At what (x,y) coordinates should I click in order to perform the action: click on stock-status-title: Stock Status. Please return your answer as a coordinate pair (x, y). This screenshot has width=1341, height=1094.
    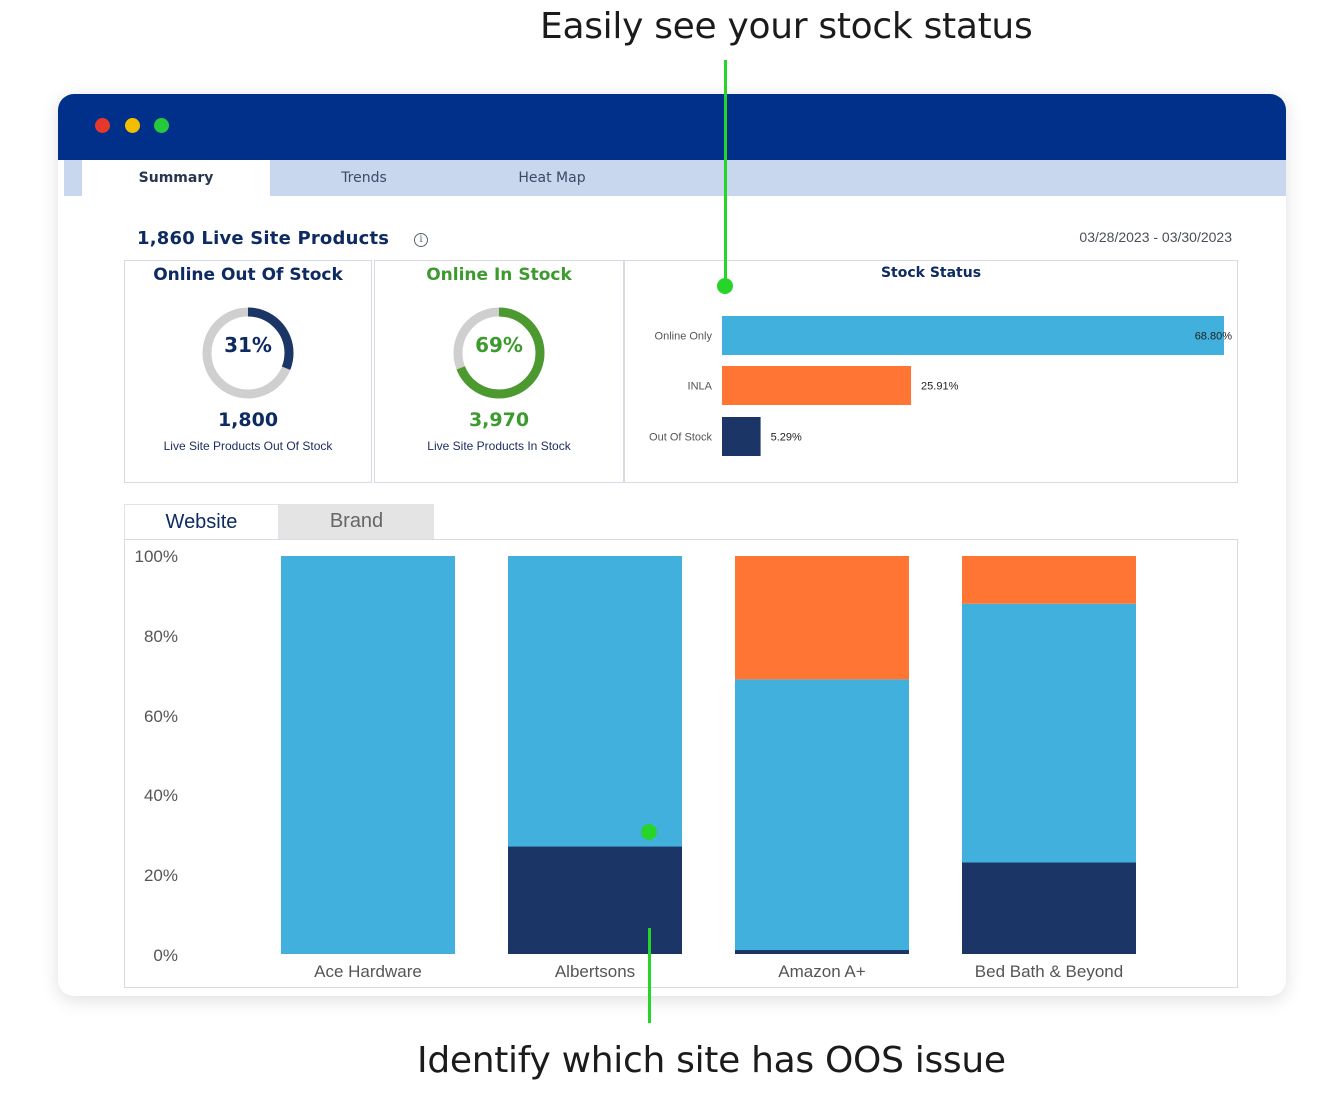
    Looking at the image, I should click on (931, 273).